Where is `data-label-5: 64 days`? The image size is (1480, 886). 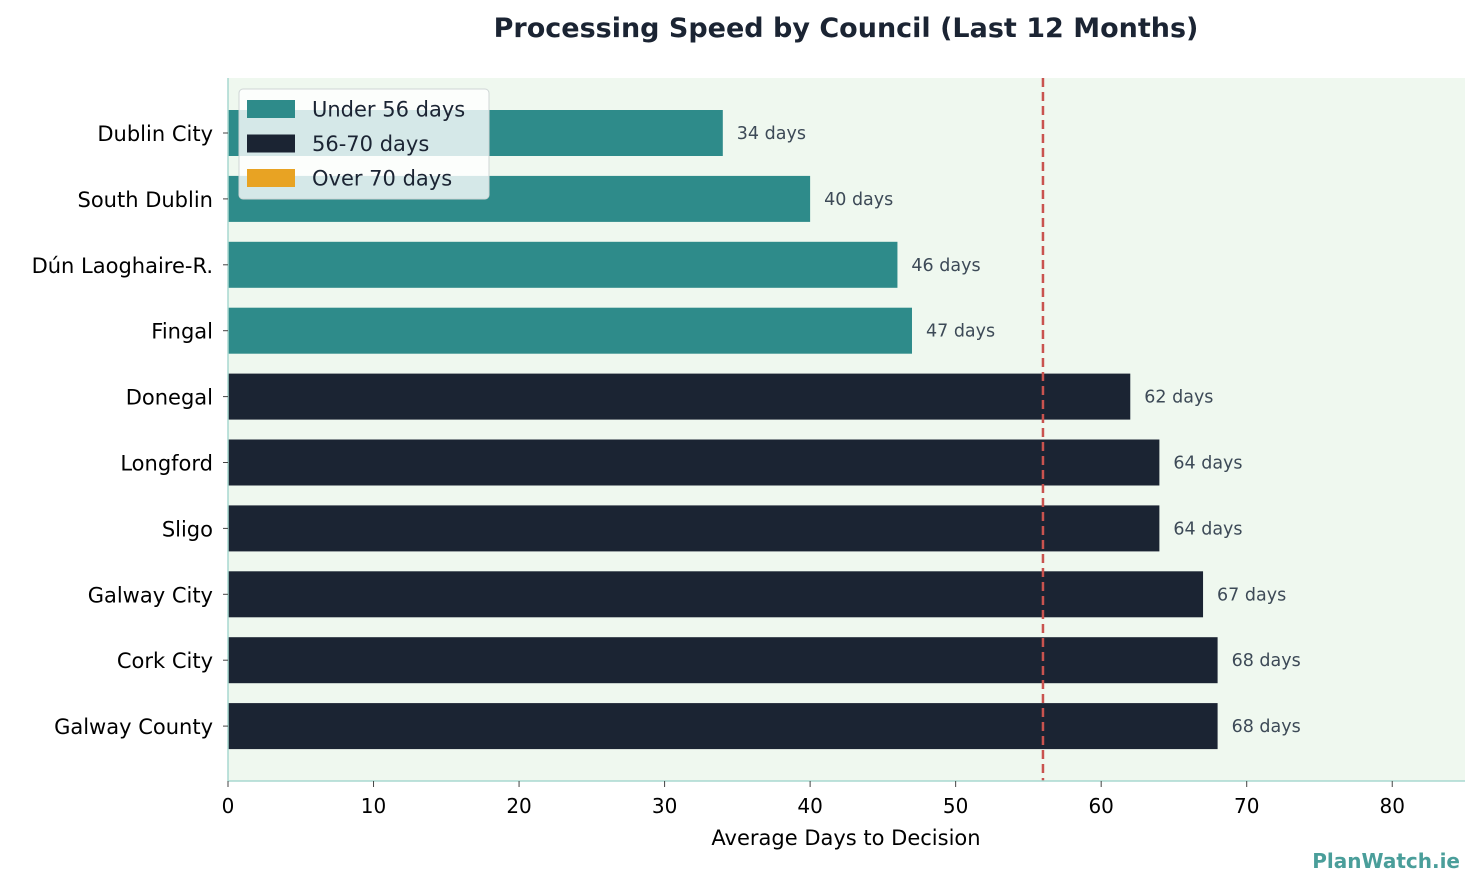 data-label-5: 64 days is located at coordinates (1207, 464).